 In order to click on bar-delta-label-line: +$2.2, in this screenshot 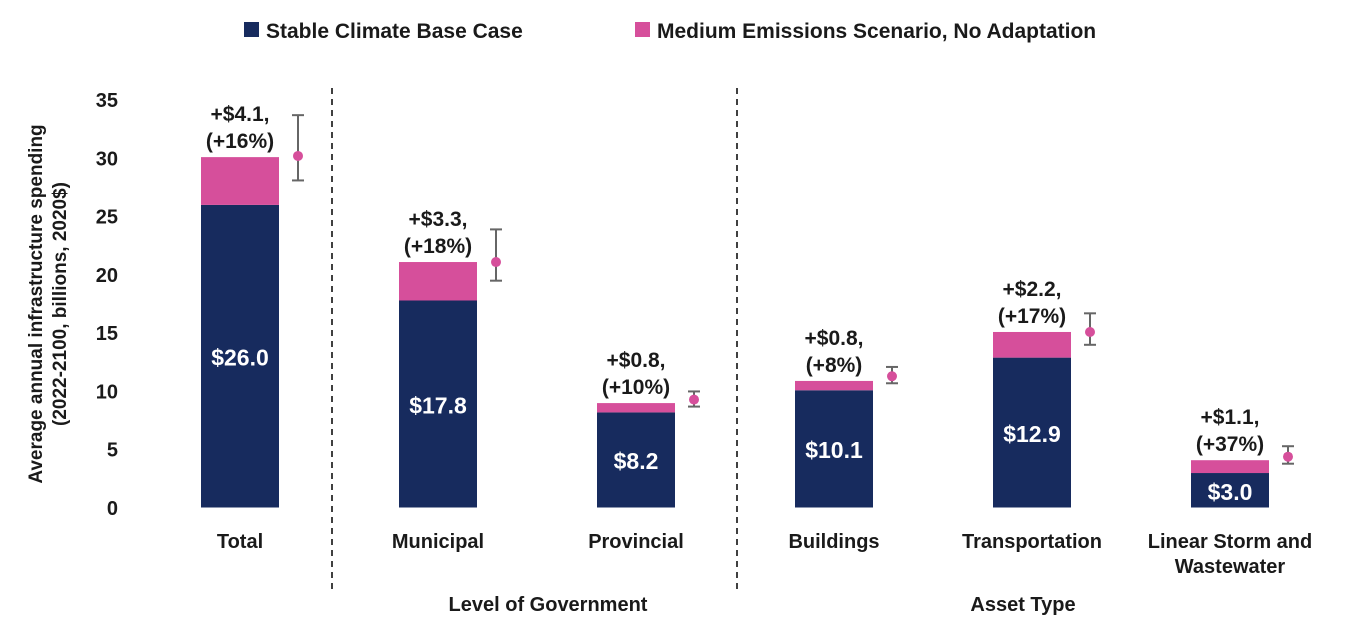, I will do `click(1032, 289)`.